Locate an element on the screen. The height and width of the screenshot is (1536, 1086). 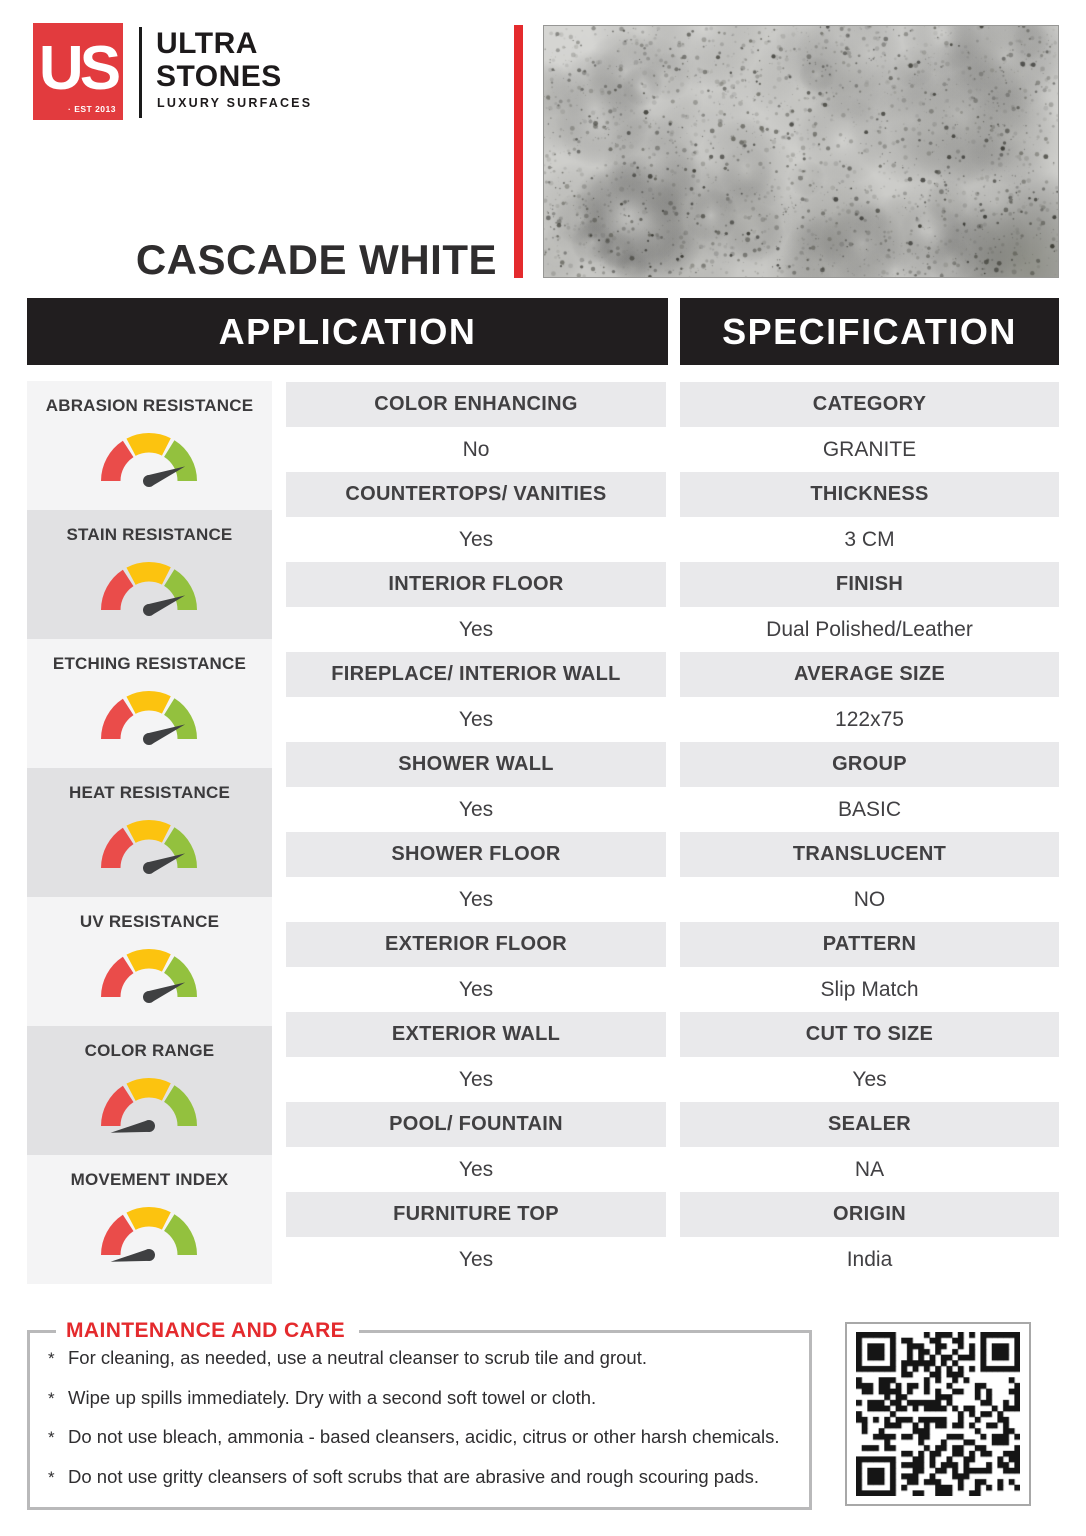
specification-row-value: 122x75 is located at coordinates (869, 719).